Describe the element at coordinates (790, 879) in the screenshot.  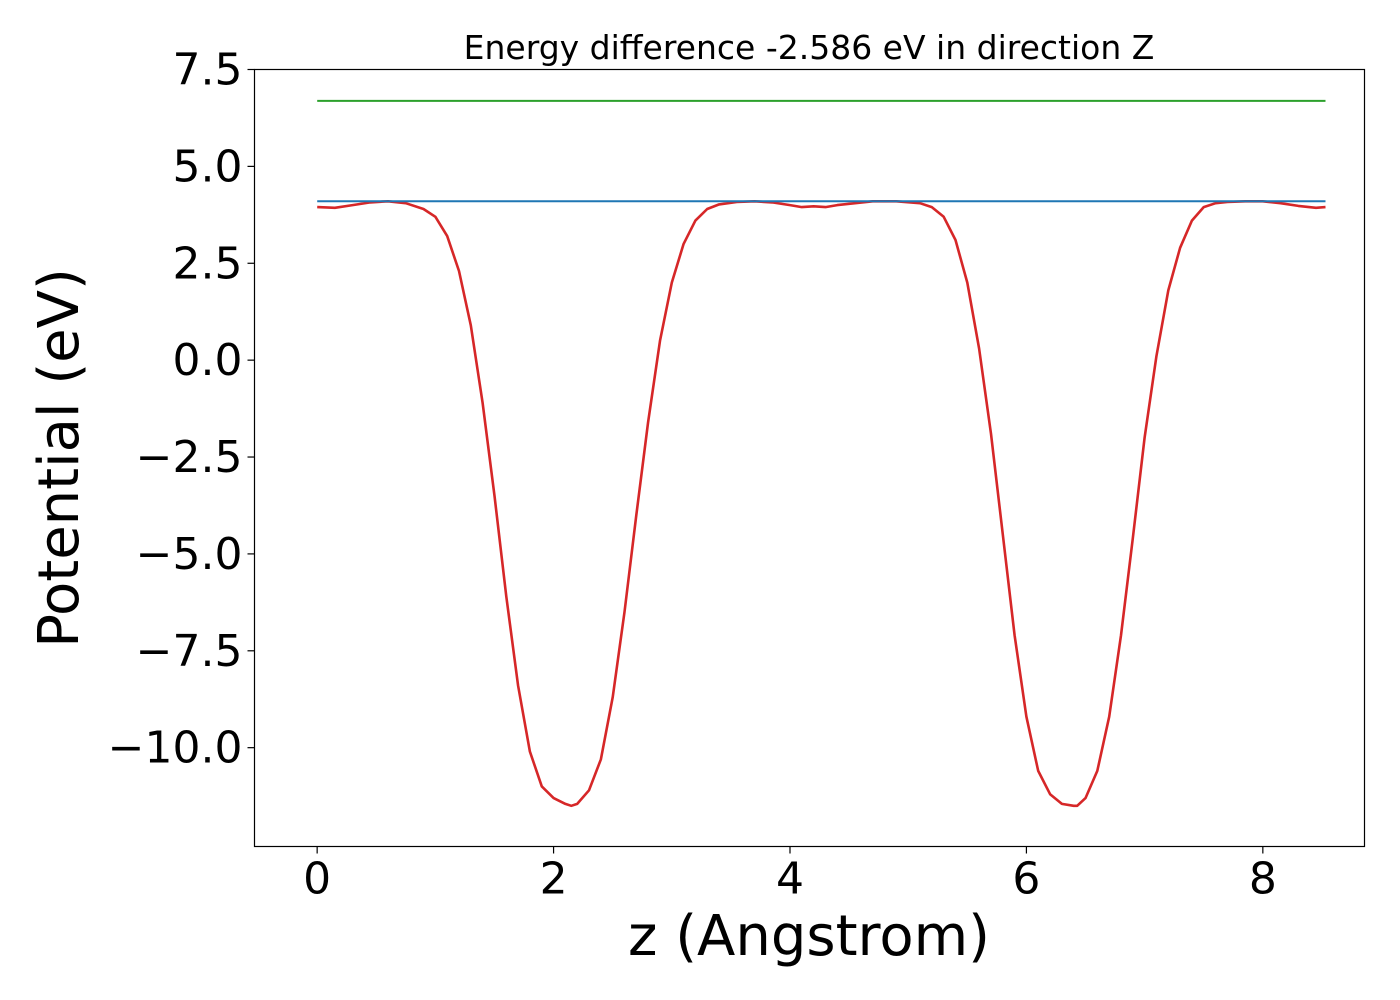
I see `x-tick-label: 4` at that location.